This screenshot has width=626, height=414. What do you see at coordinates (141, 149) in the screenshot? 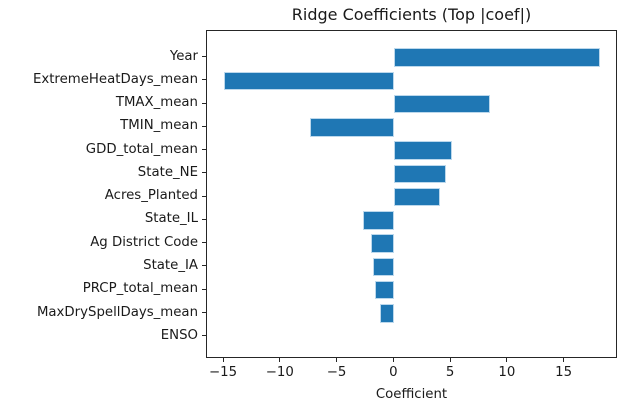
I see `y-tick-label: GDD_total_mean` at bounding box center [141, 149].